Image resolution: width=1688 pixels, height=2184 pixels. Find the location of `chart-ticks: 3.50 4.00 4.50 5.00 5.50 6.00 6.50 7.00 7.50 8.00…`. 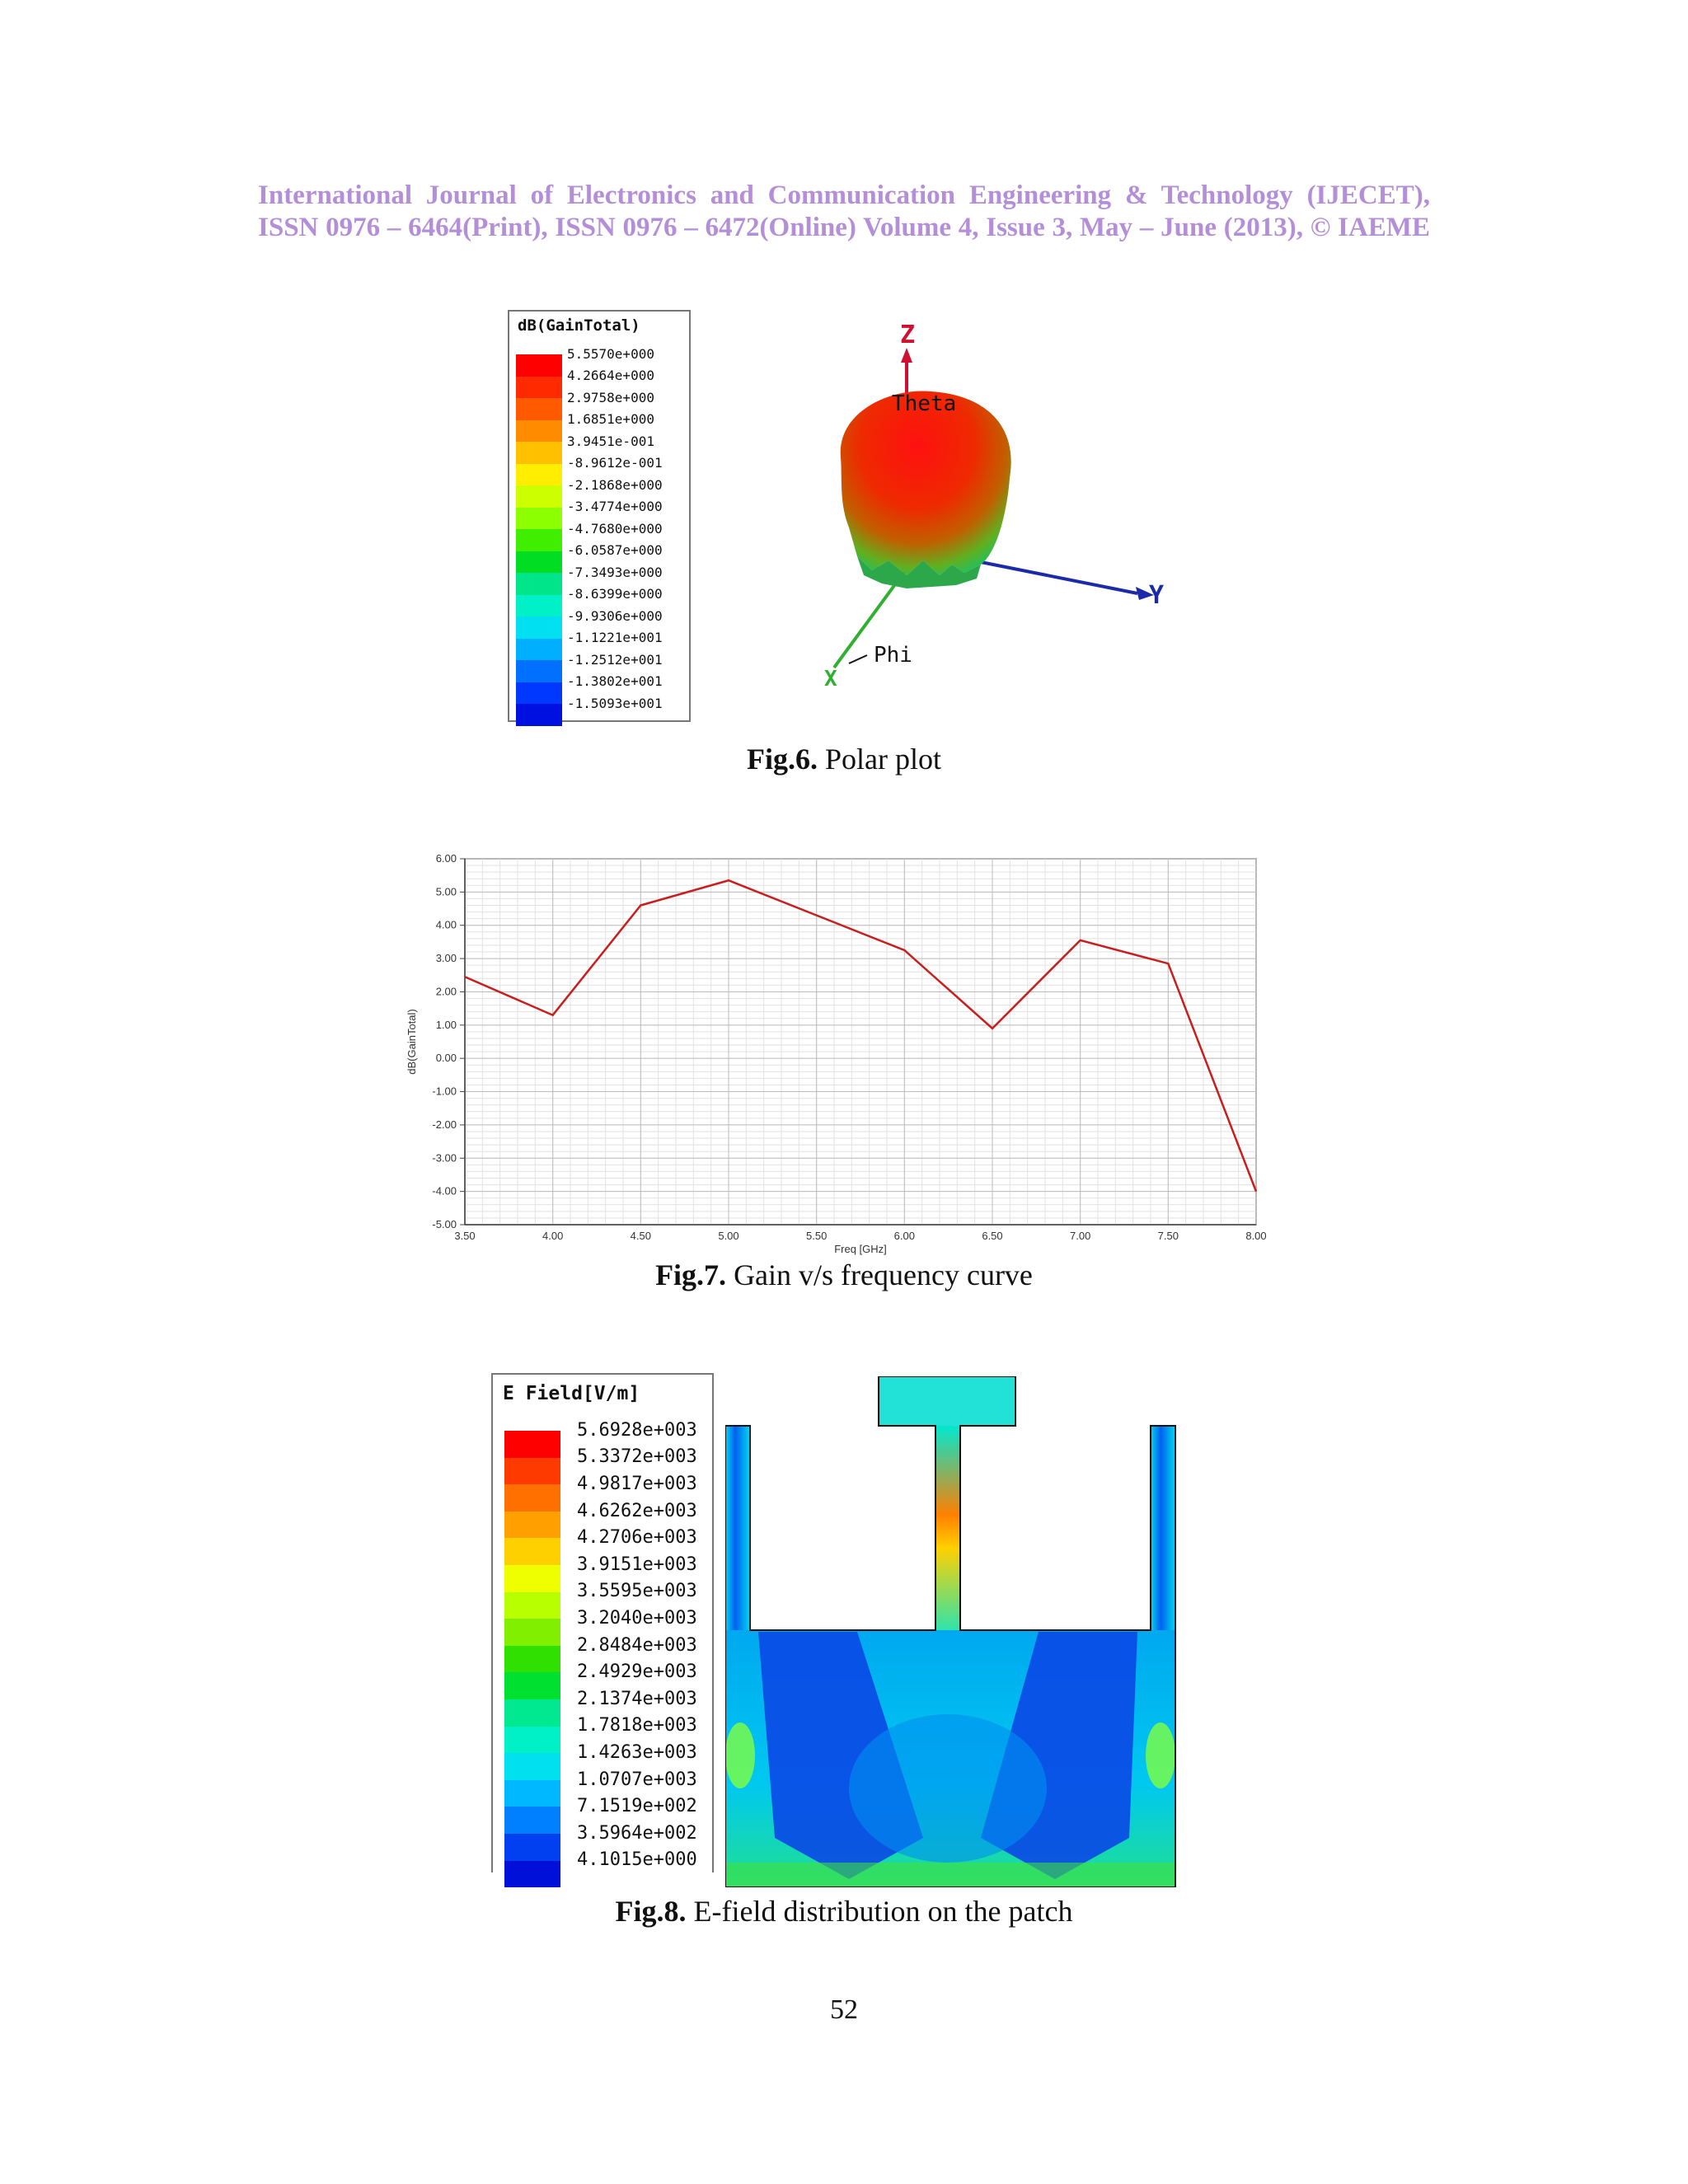

chart-ticks: 3.50 4.00 4.50 5.00 5.50 6.00 6.50 7.00 7.50 8.00… is located at coordinates (849, 1047).